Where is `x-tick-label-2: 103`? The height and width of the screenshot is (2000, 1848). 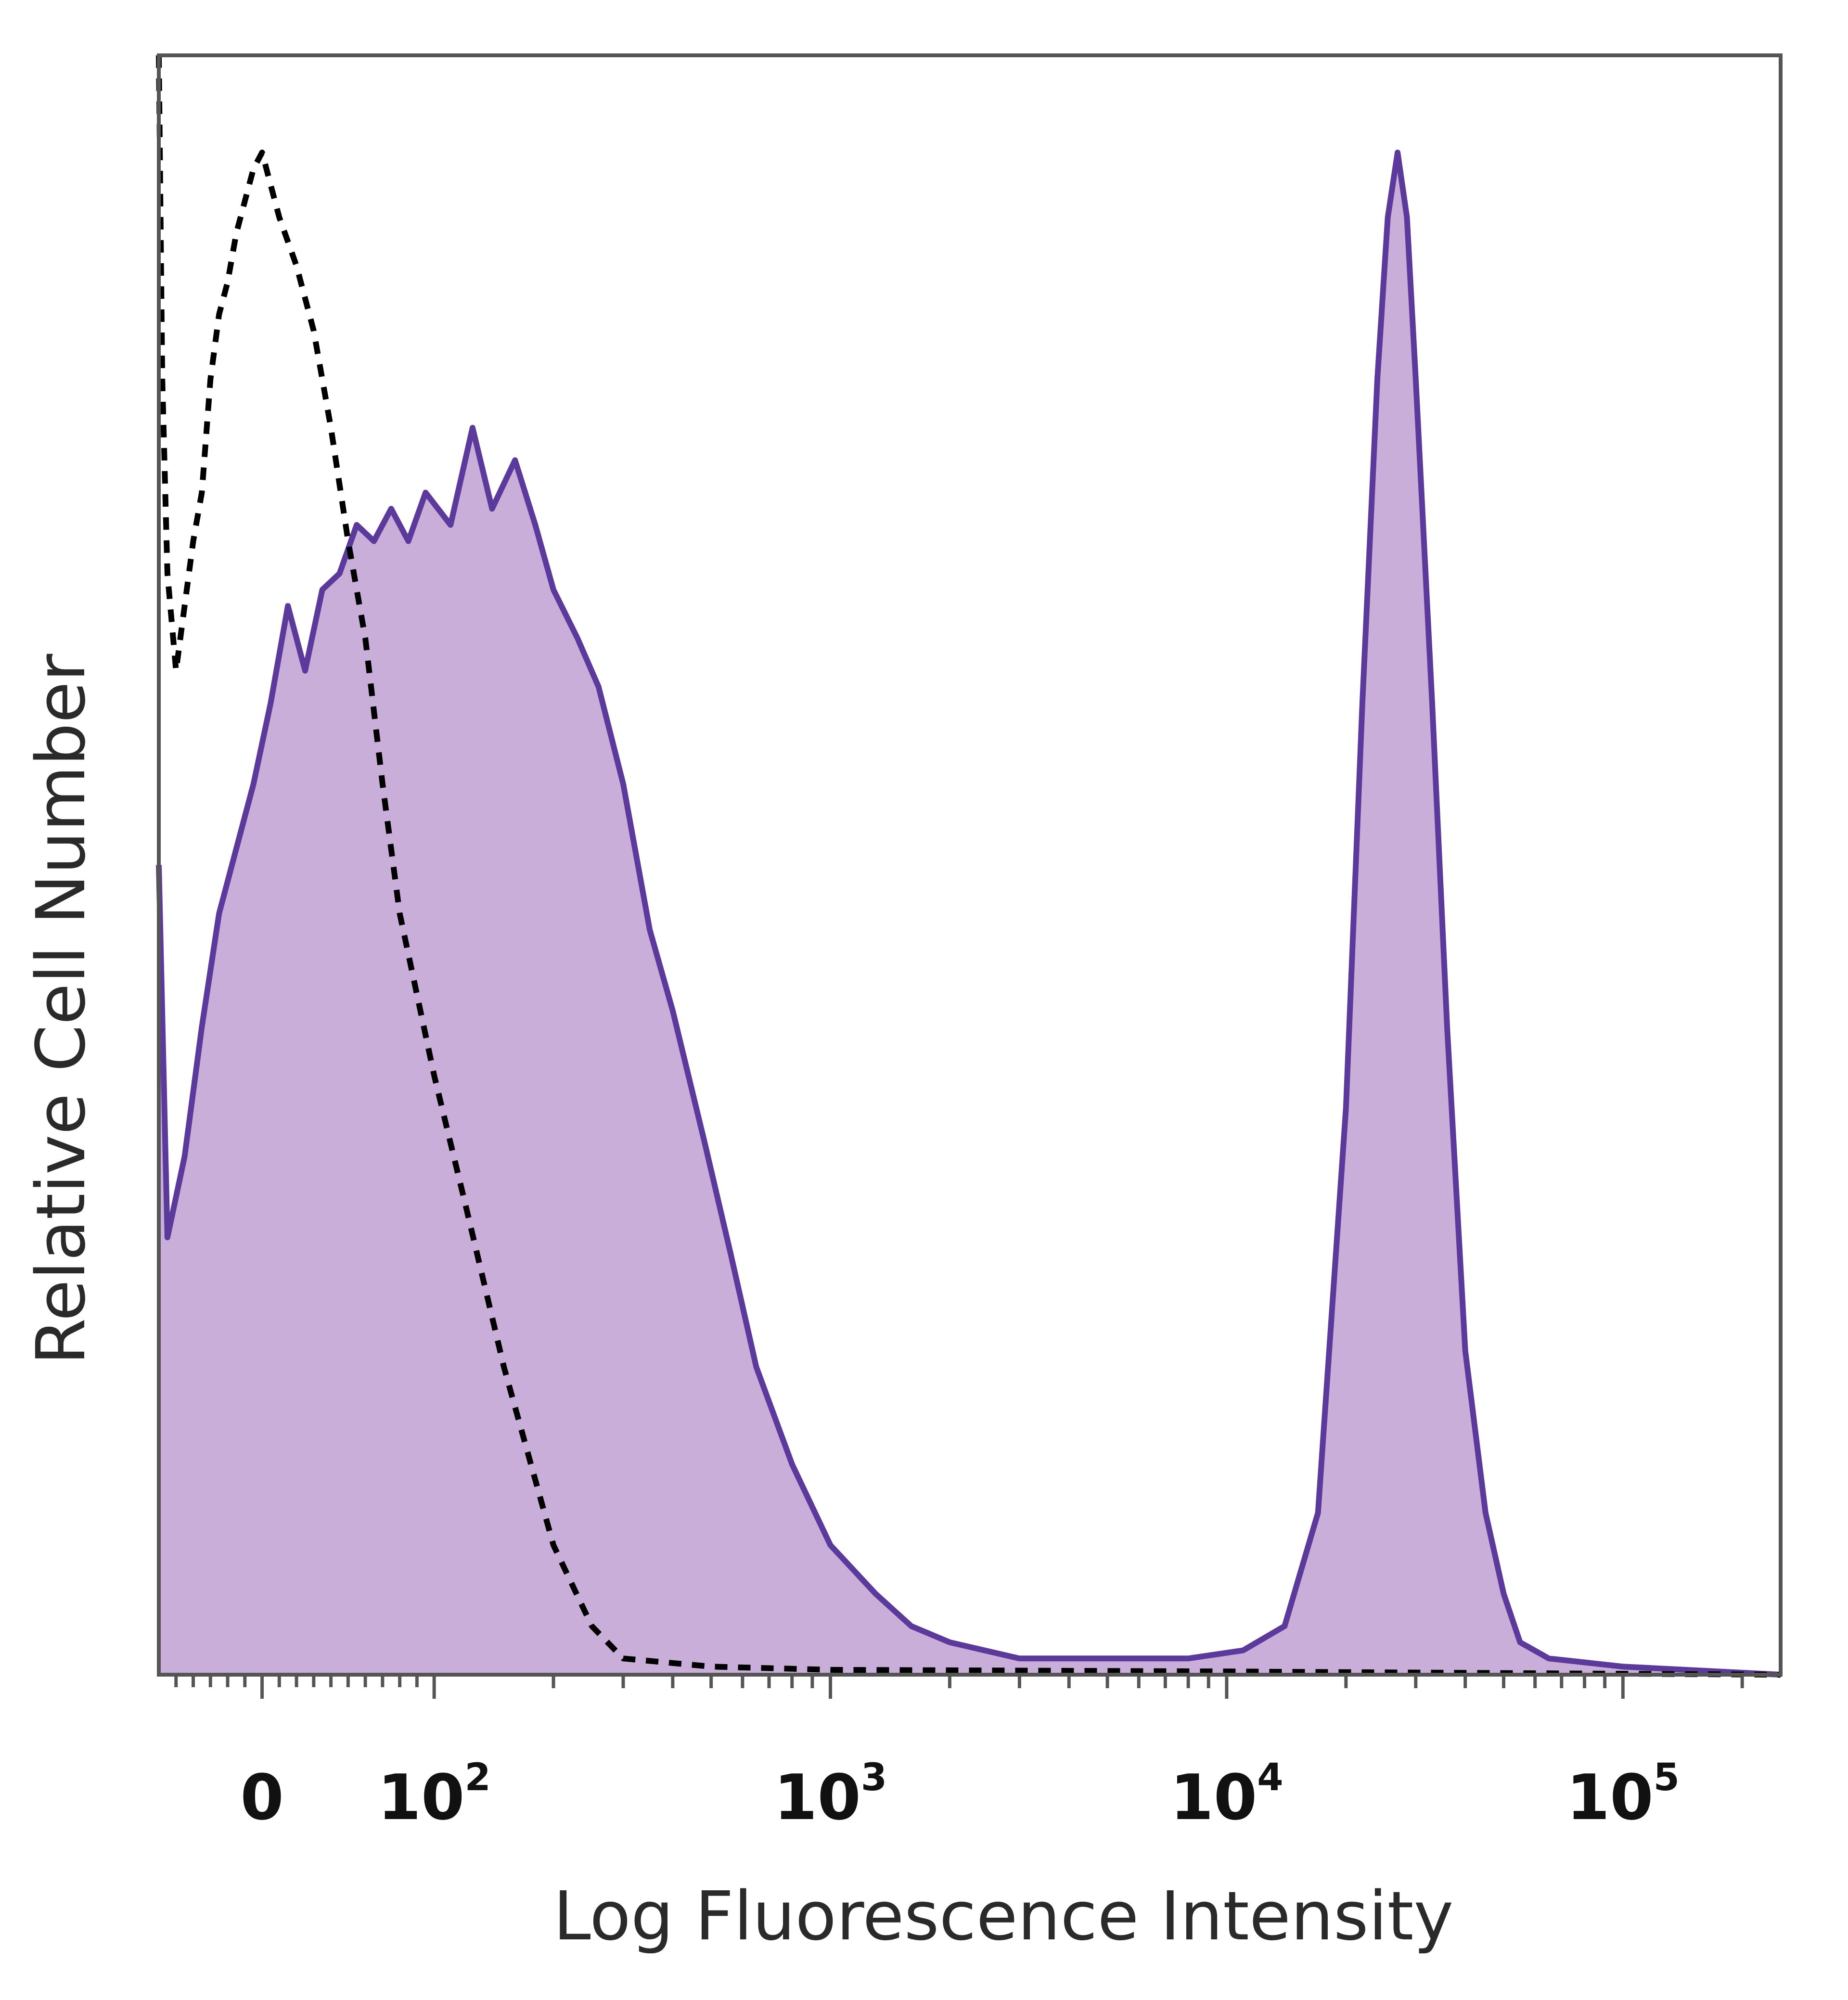 x-tick-label-2: 103 is located at coordinates (830, 1795).